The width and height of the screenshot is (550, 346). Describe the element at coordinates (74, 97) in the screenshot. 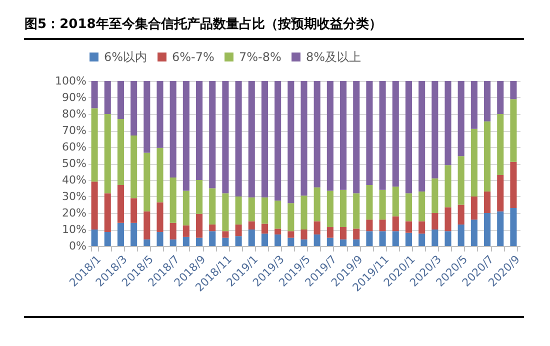

I see `y-tick-label: 90%` at that location.